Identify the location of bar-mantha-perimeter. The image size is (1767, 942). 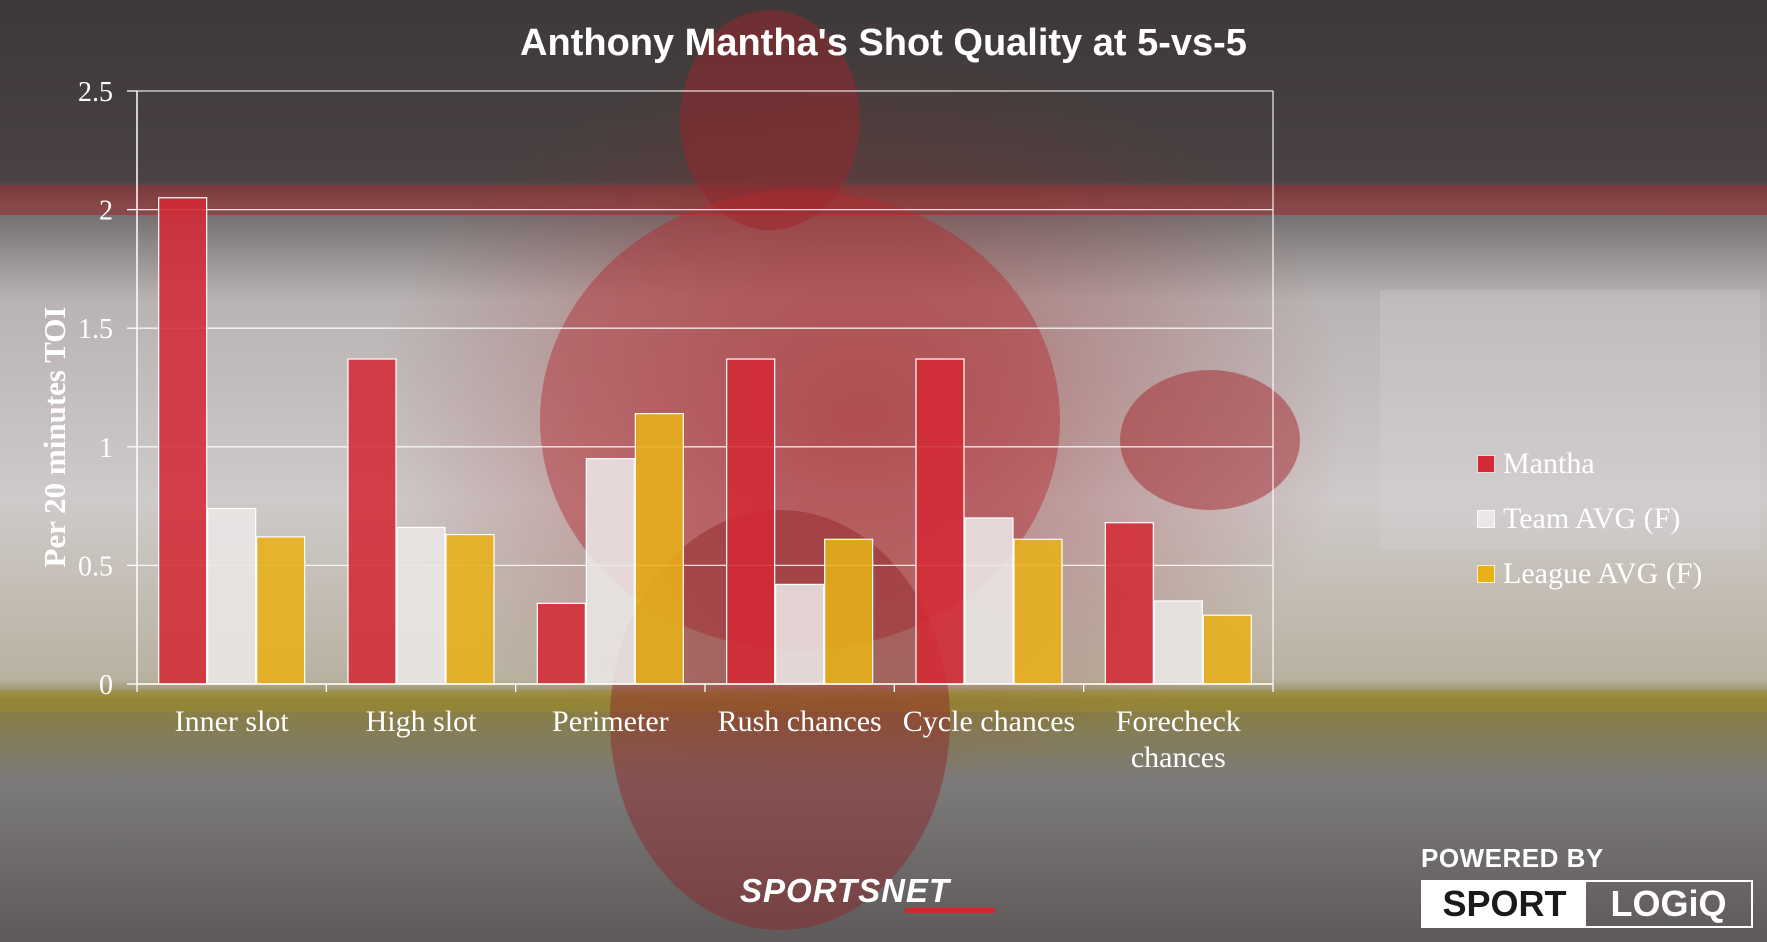
(561, 643).